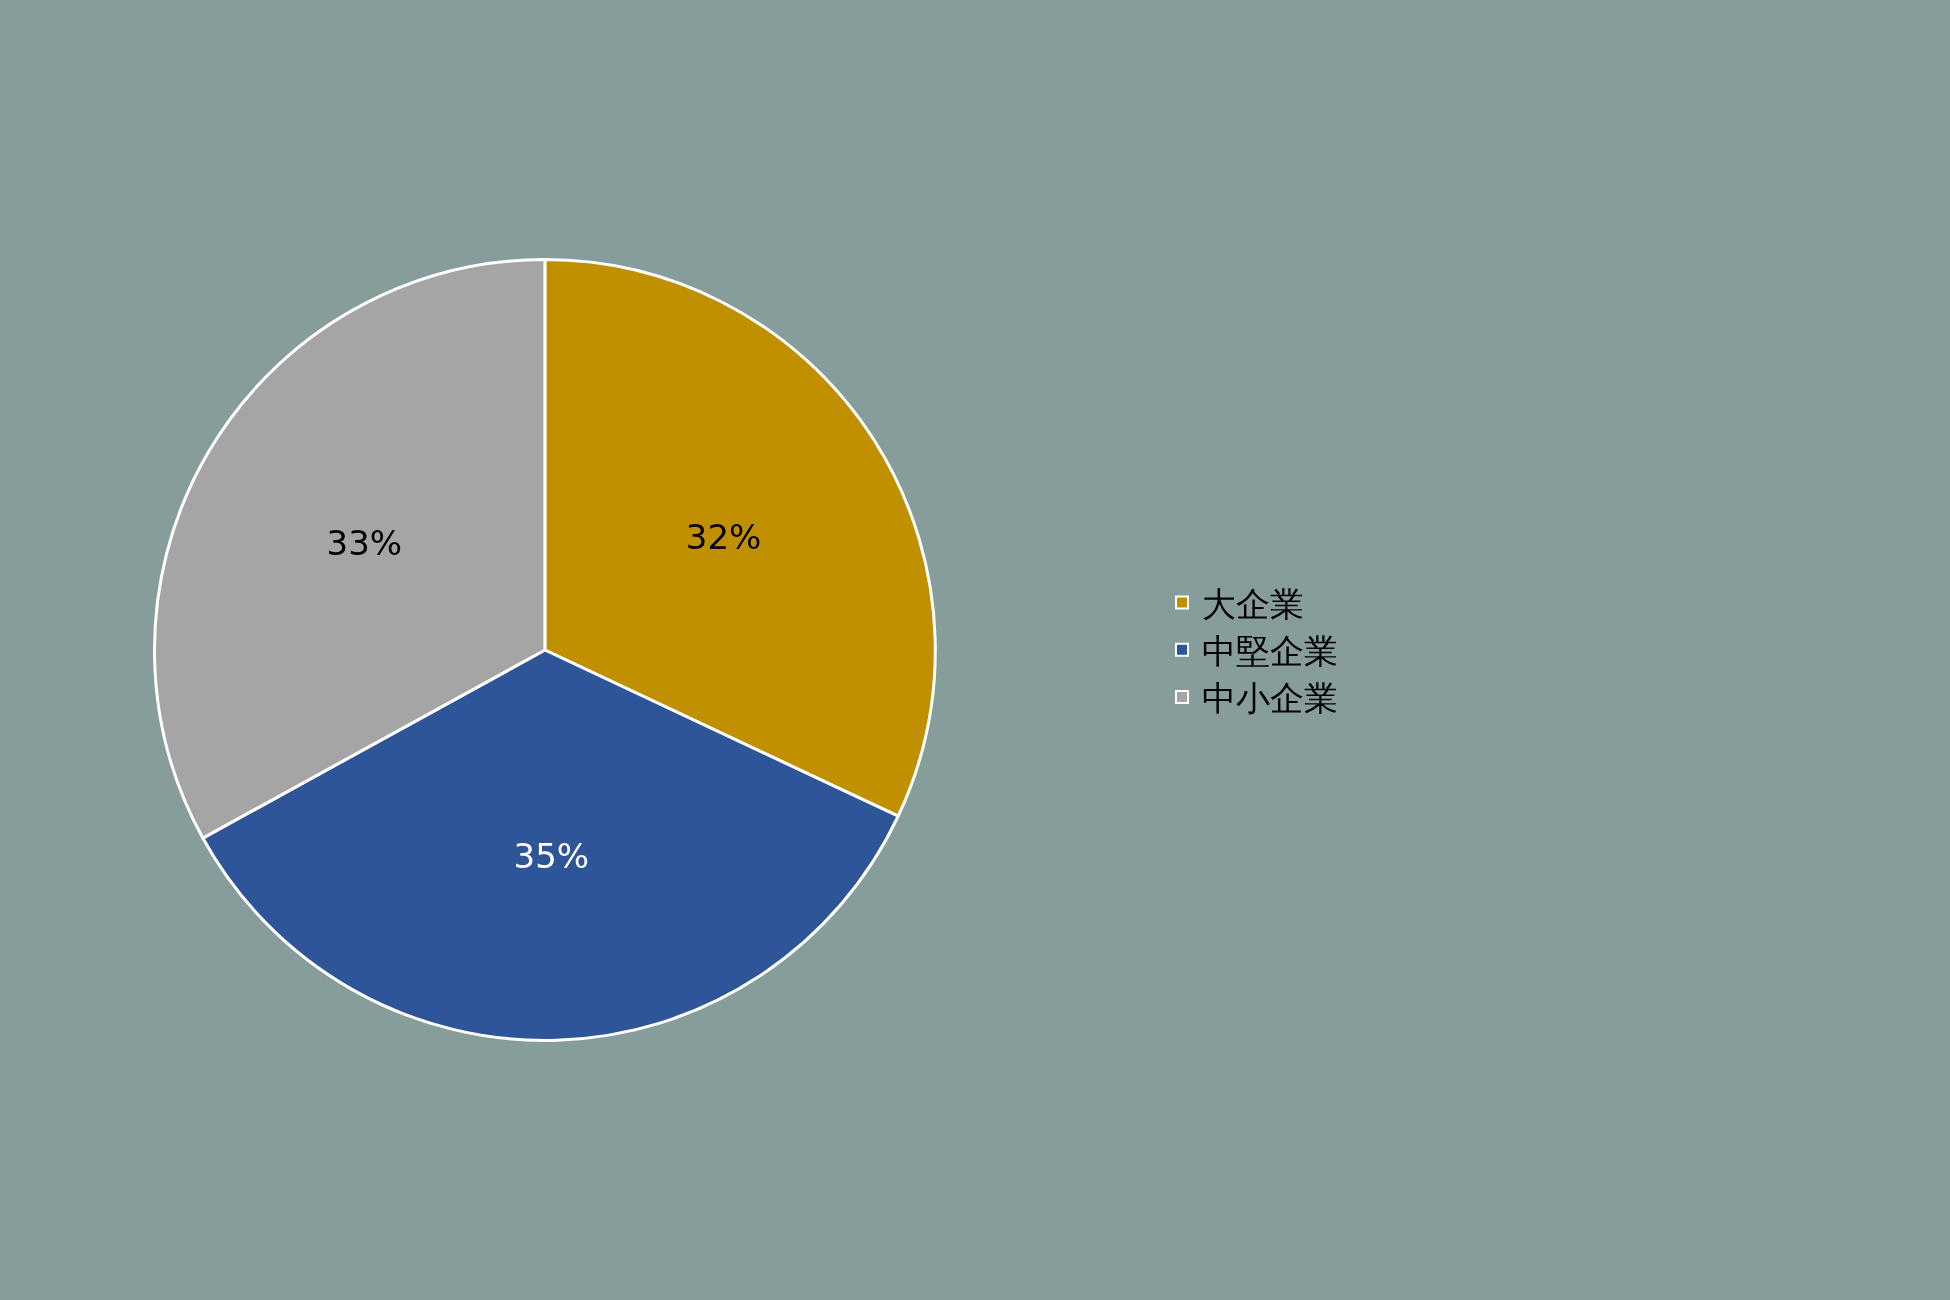  Describe the element at coordinates (551, 856) in the screenshot. I see `data-label: 35%` at that location.